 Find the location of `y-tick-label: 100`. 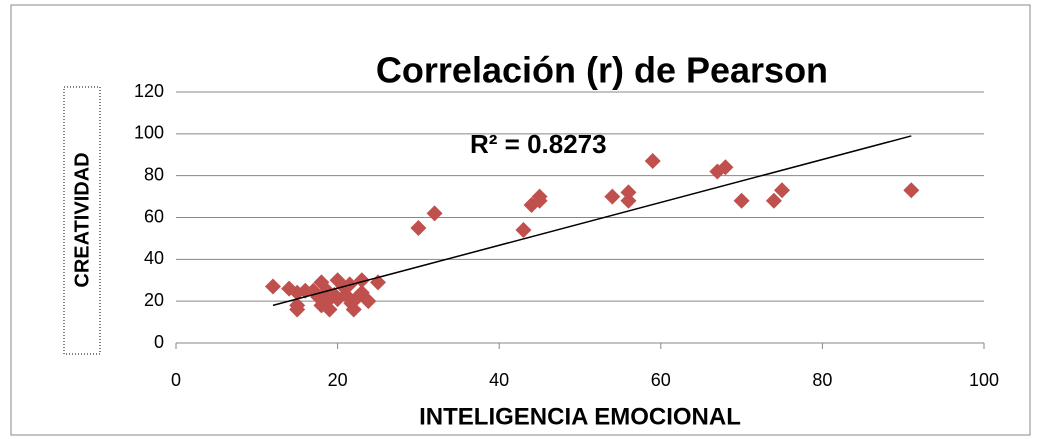

y-tick-label: 100 is located at coordinates (149, 133).